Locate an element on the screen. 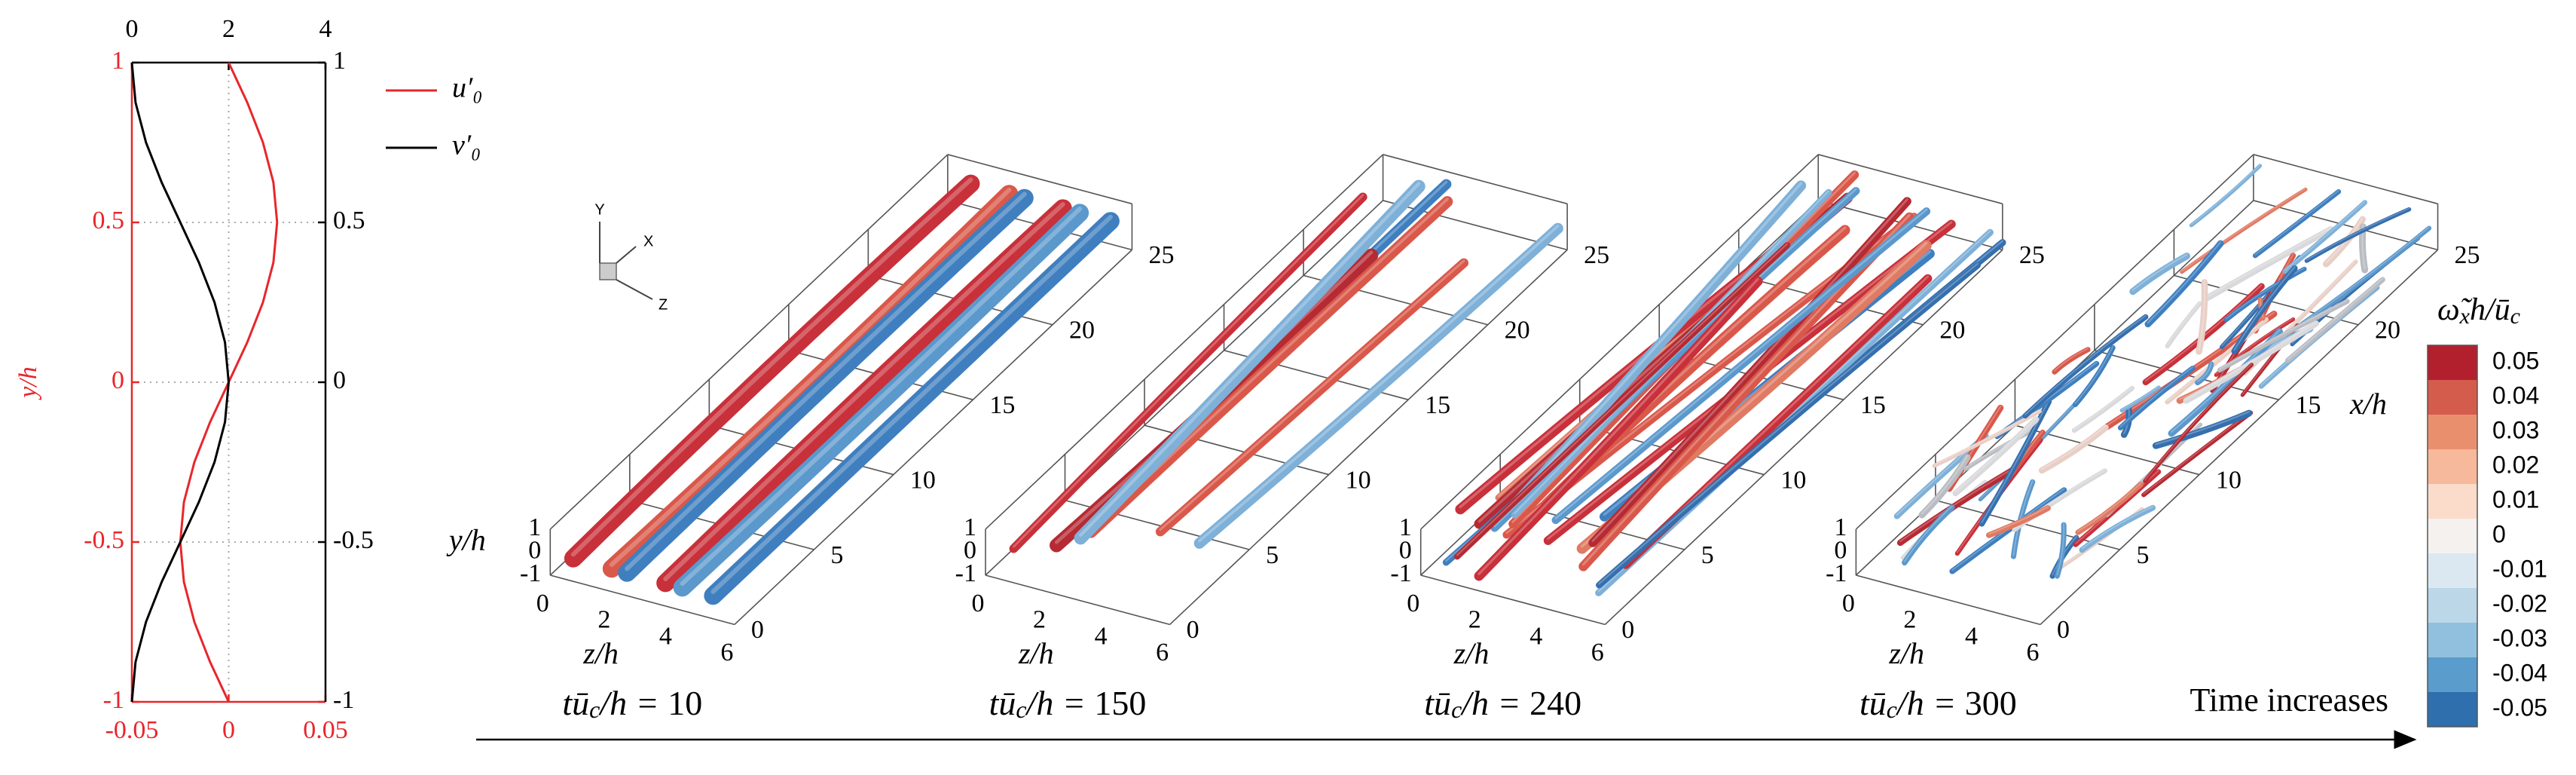  time-symbol-rest: /h = is located at coordinates (632, 703).